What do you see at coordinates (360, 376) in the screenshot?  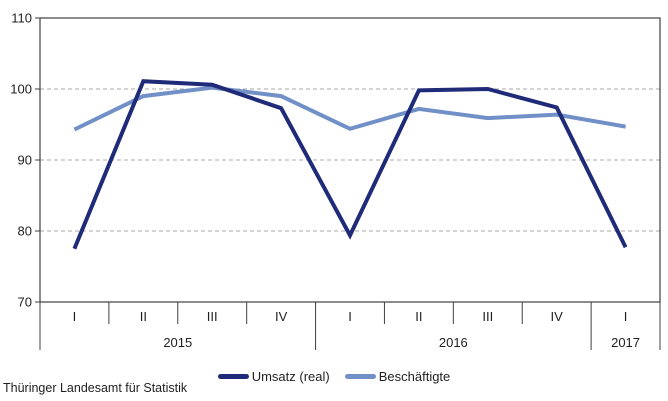 I see `beschaeftigte-line-swatch-icon` at bounding box center [360, 376].